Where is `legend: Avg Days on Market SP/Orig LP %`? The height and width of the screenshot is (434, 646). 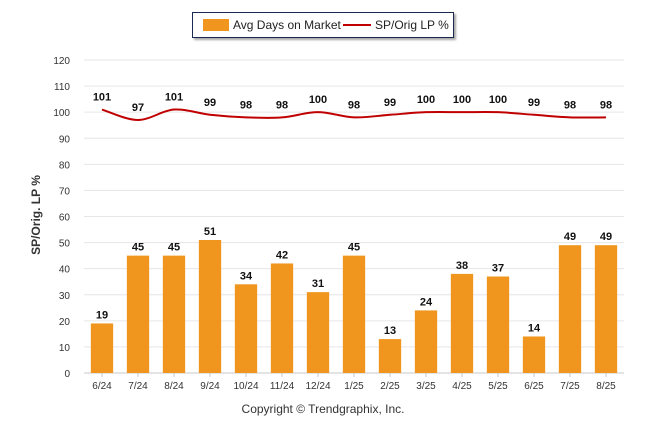
legend: Avg Days on Market SP/Orig LP % is located at coordinates (323, 25).